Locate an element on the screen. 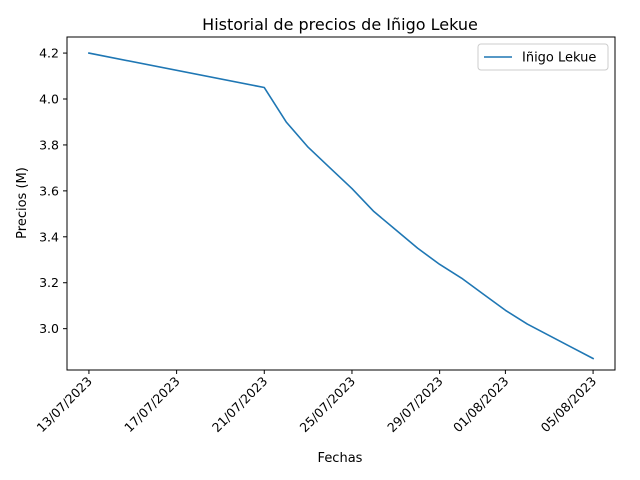 Image resolution: width=640 pixels, height=480 pixels. x-tick-label: 29/07/2023 is located at coordinates (415, 405).